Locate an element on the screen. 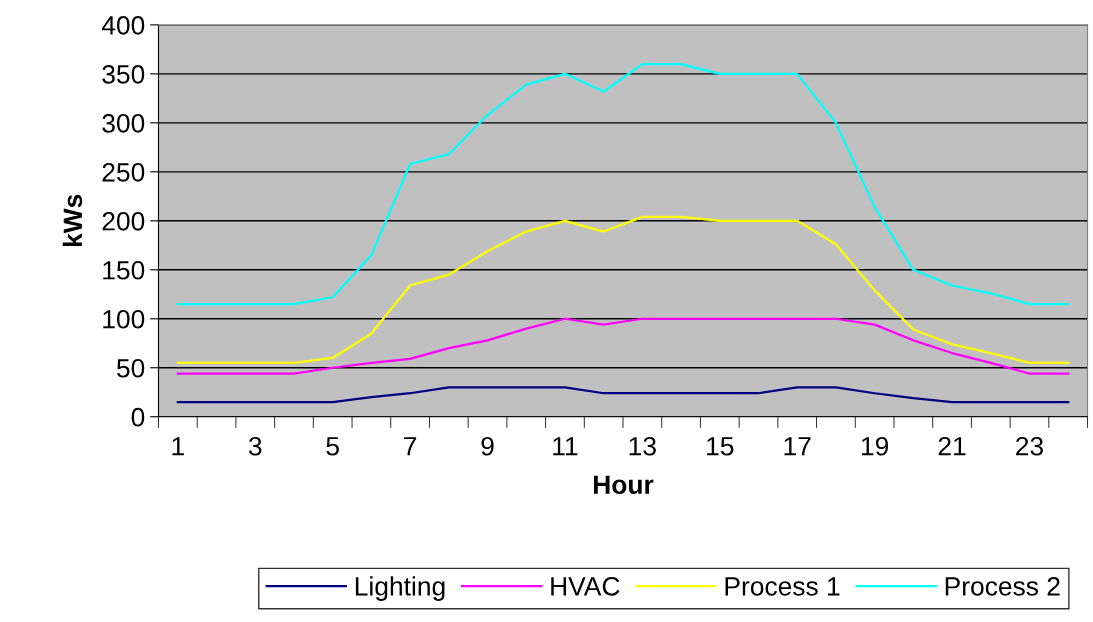 Image resolution: width=1093 pixels, height=622 pixels. x-tick-label: 15 is located at coordinates (720, 446).